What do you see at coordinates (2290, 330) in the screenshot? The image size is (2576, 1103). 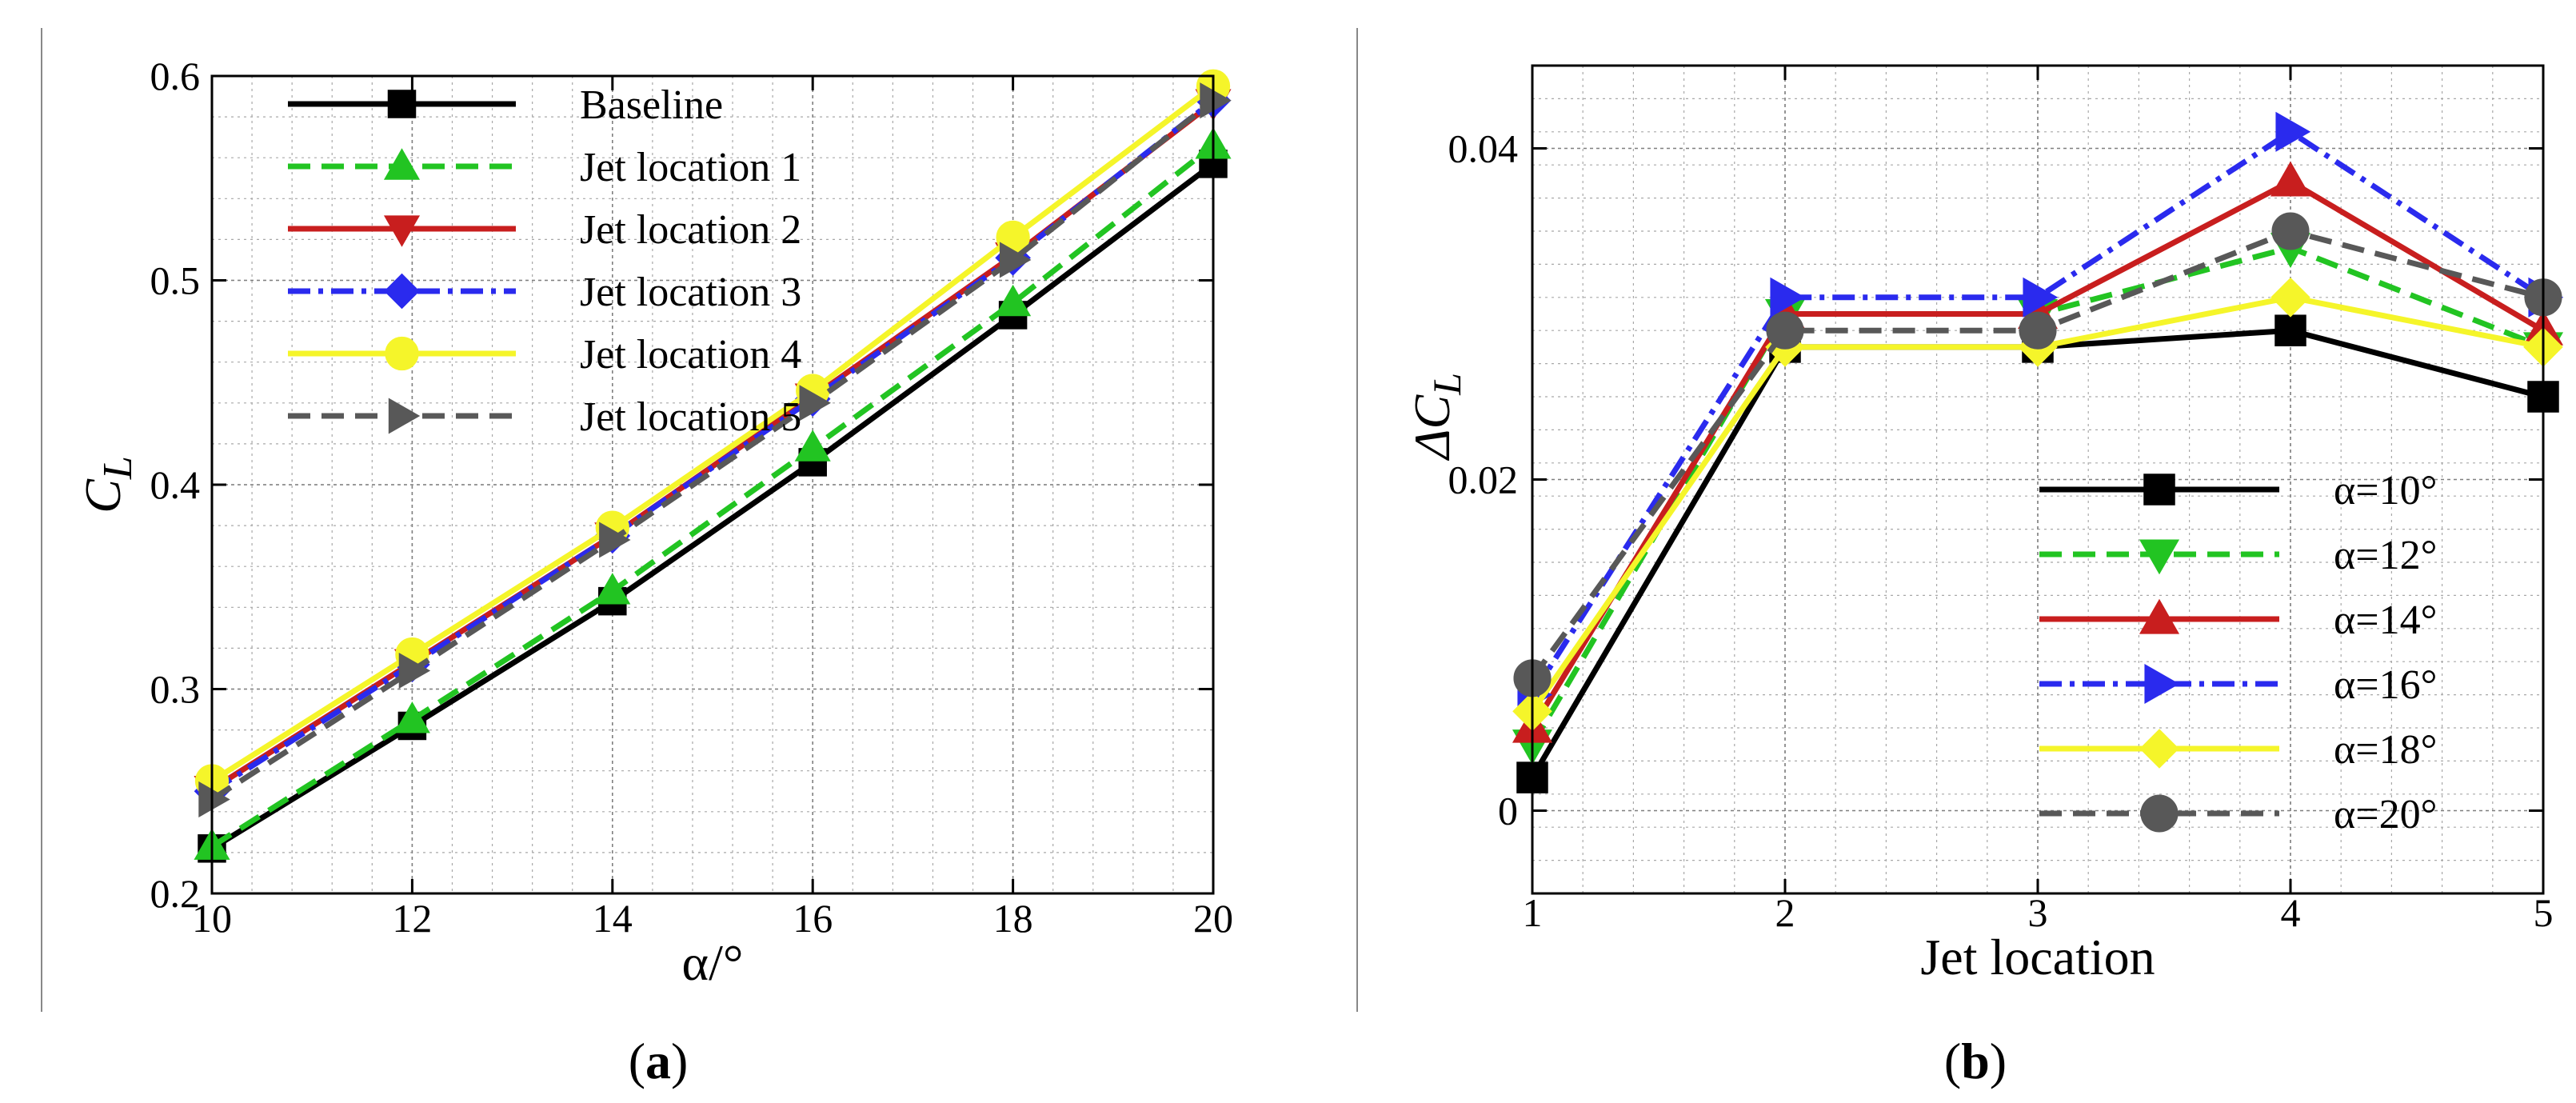 I see `series-1-point` at bounding box center [2290, 330].